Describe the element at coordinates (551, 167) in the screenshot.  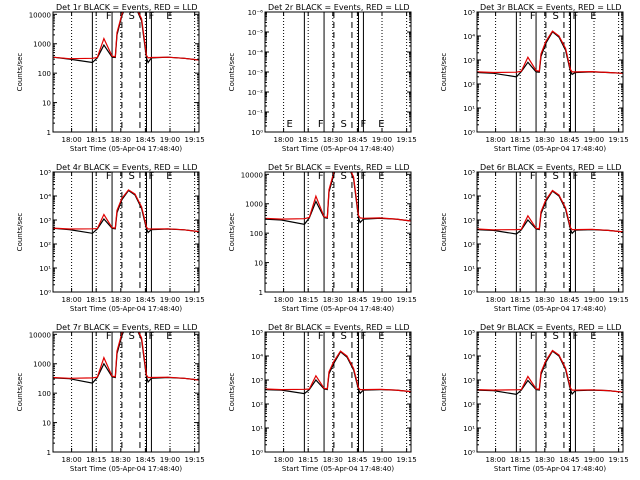
I see `det-6r-title: Det 6r BLACK = Events, RED = LLD` at that location.